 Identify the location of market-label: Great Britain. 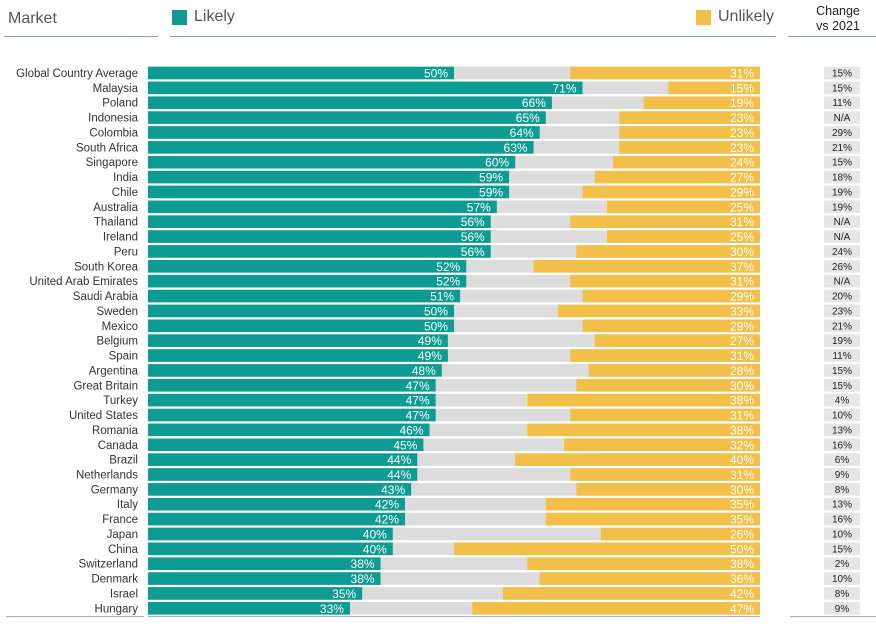
(105, 386).